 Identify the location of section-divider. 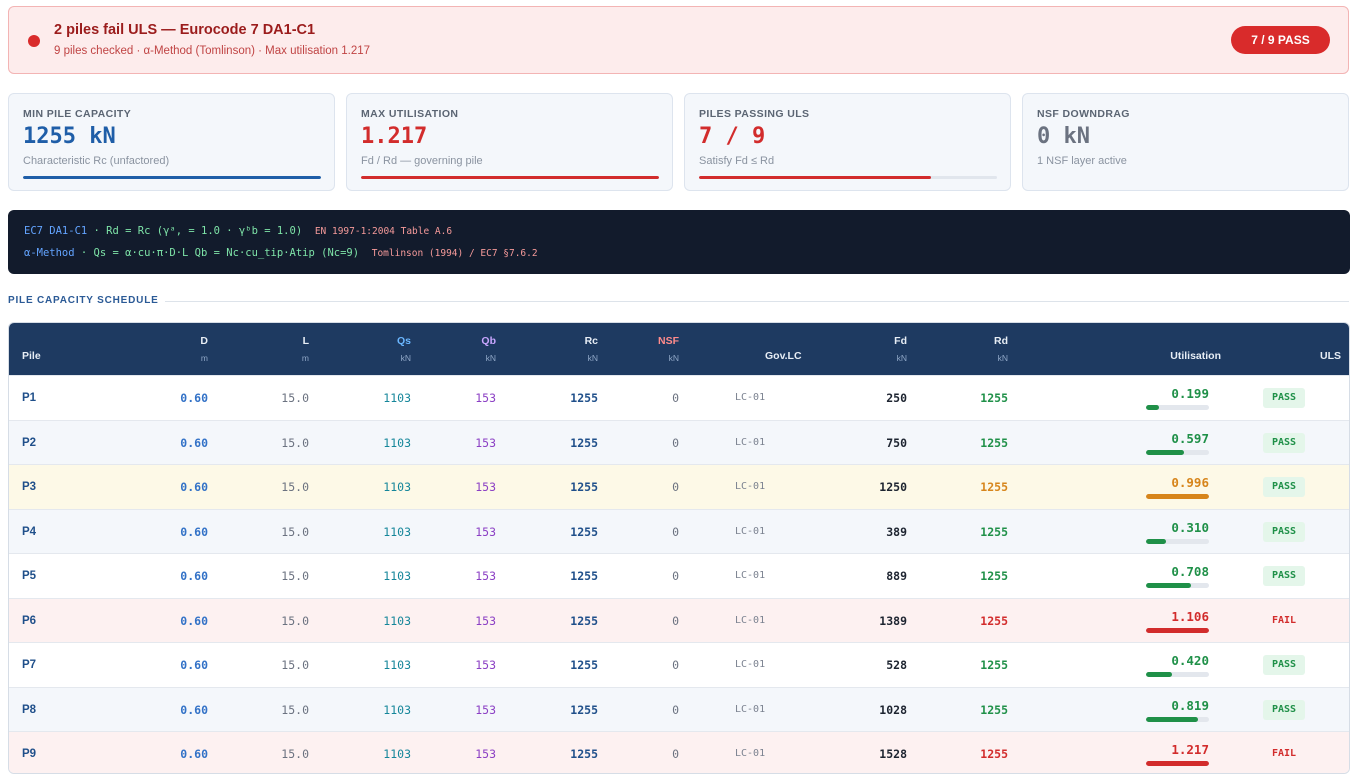
(757, 301).